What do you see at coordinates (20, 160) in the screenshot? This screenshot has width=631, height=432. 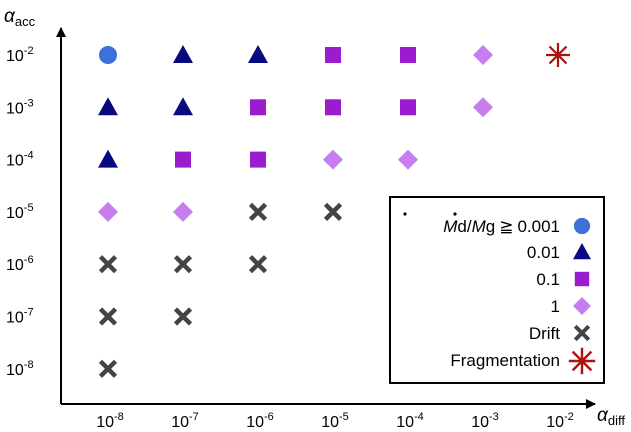 I see `y-tick-label: 10⁻⁴` at bounding box center [20, 160].